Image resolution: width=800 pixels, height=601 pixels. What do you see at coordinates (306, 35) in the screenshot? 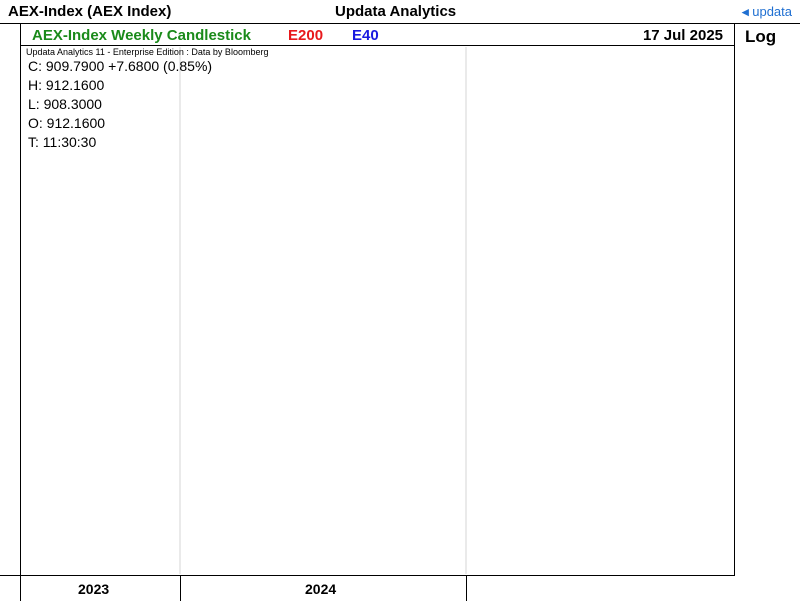
I see `legend-e200: E200` at bounding box center [306, 35].